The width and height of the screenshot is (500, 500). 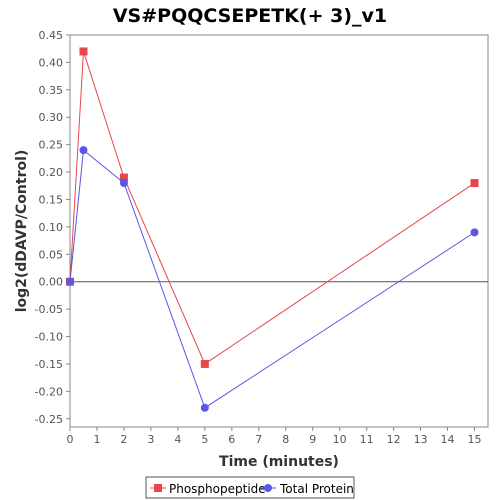 What do you see at coordinates (49, 309) in the screenshot?
I see `y-tick-label: -0.05` at bounding box center [49, 309].